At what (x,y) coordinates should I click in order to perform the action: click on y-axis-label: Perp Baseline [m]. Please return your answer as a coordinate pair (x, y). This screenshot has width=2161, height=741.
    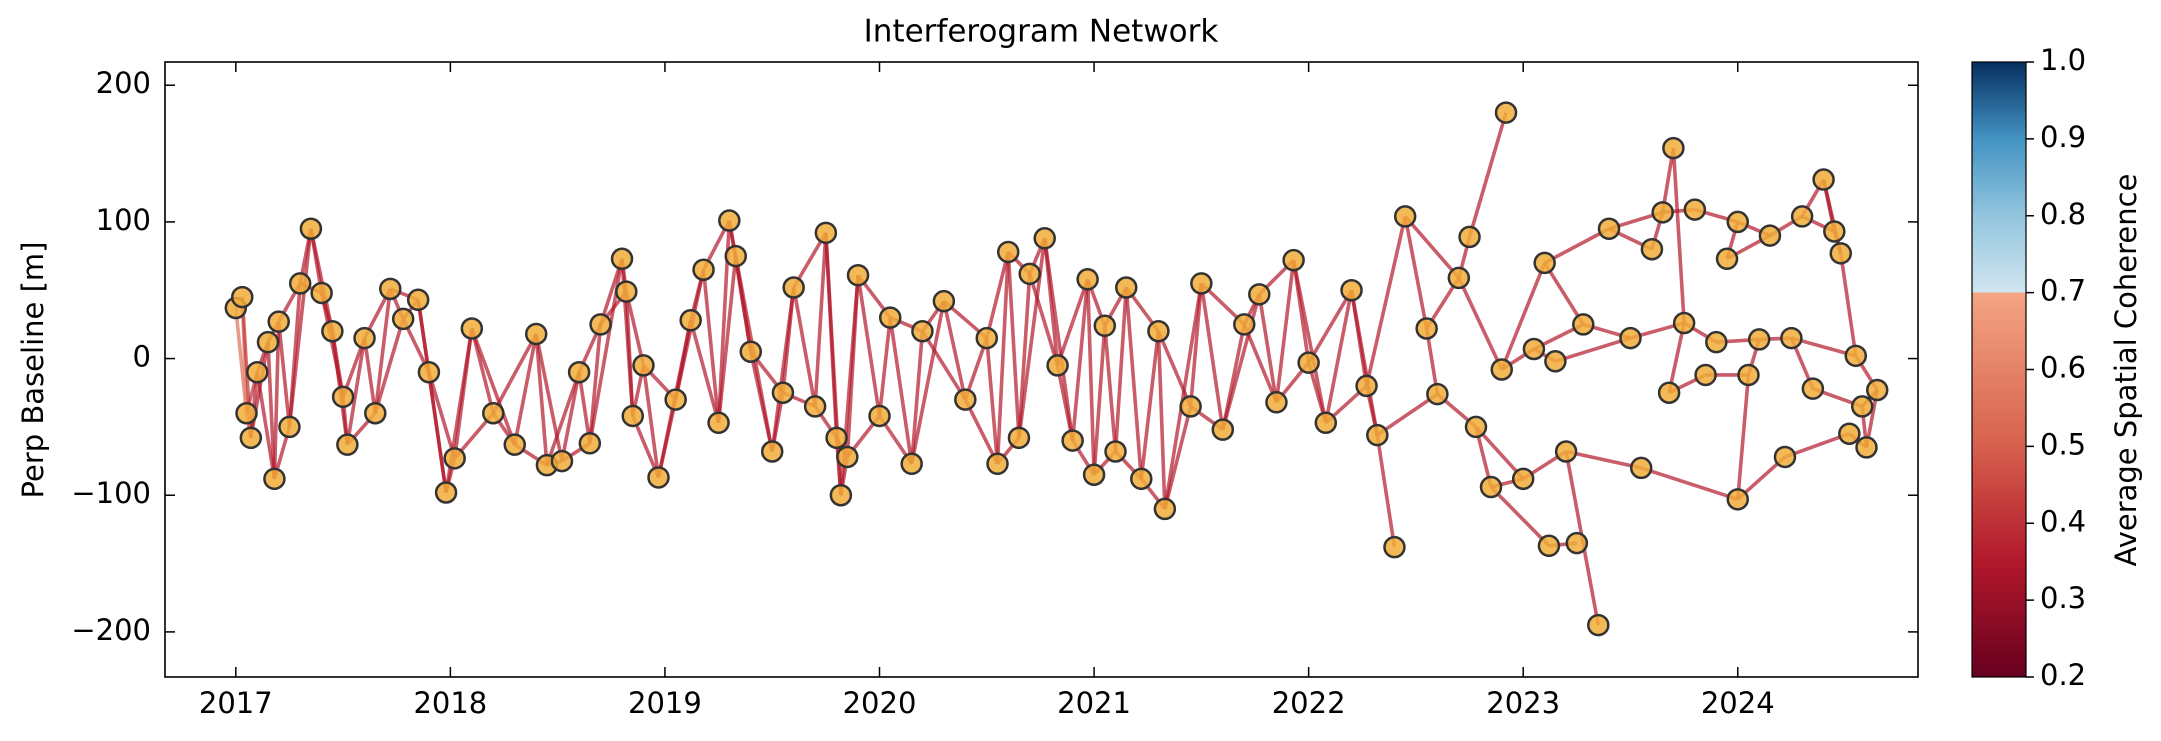
    Looking at the image, I should click on (33, 370).